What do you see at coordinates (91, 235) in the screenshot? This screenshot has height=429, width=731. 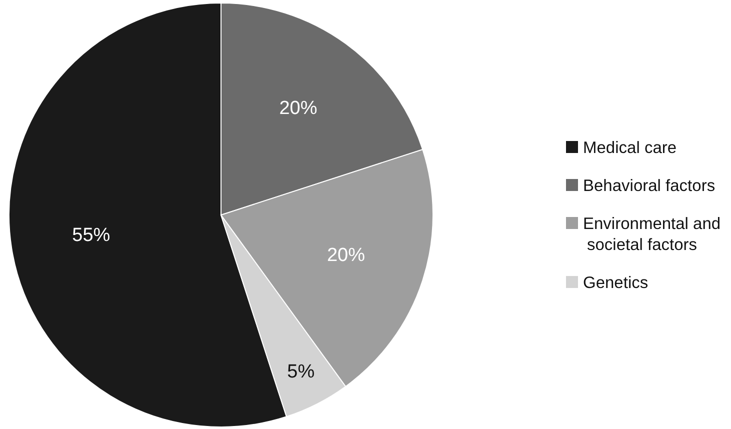 I see `data-label: 55%` at bounding box center [91, 235].